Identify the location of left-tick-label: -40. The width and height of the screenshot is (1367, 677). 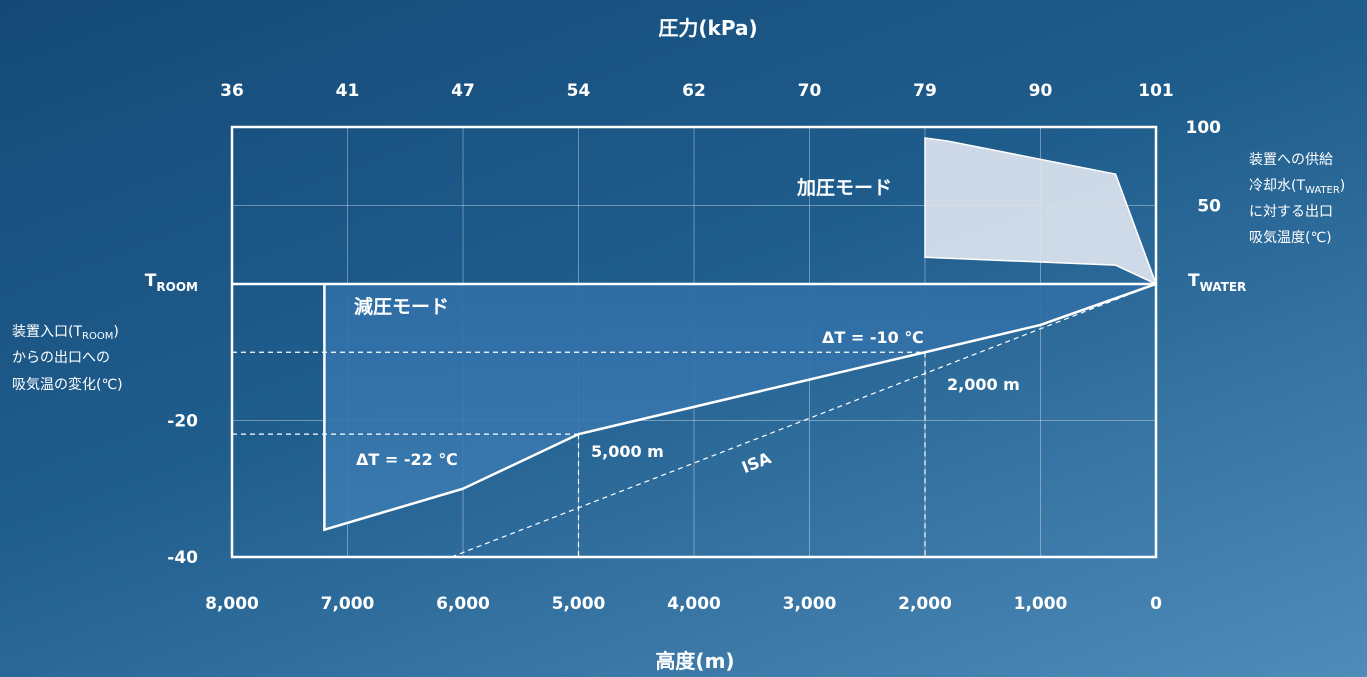
(182, 558).